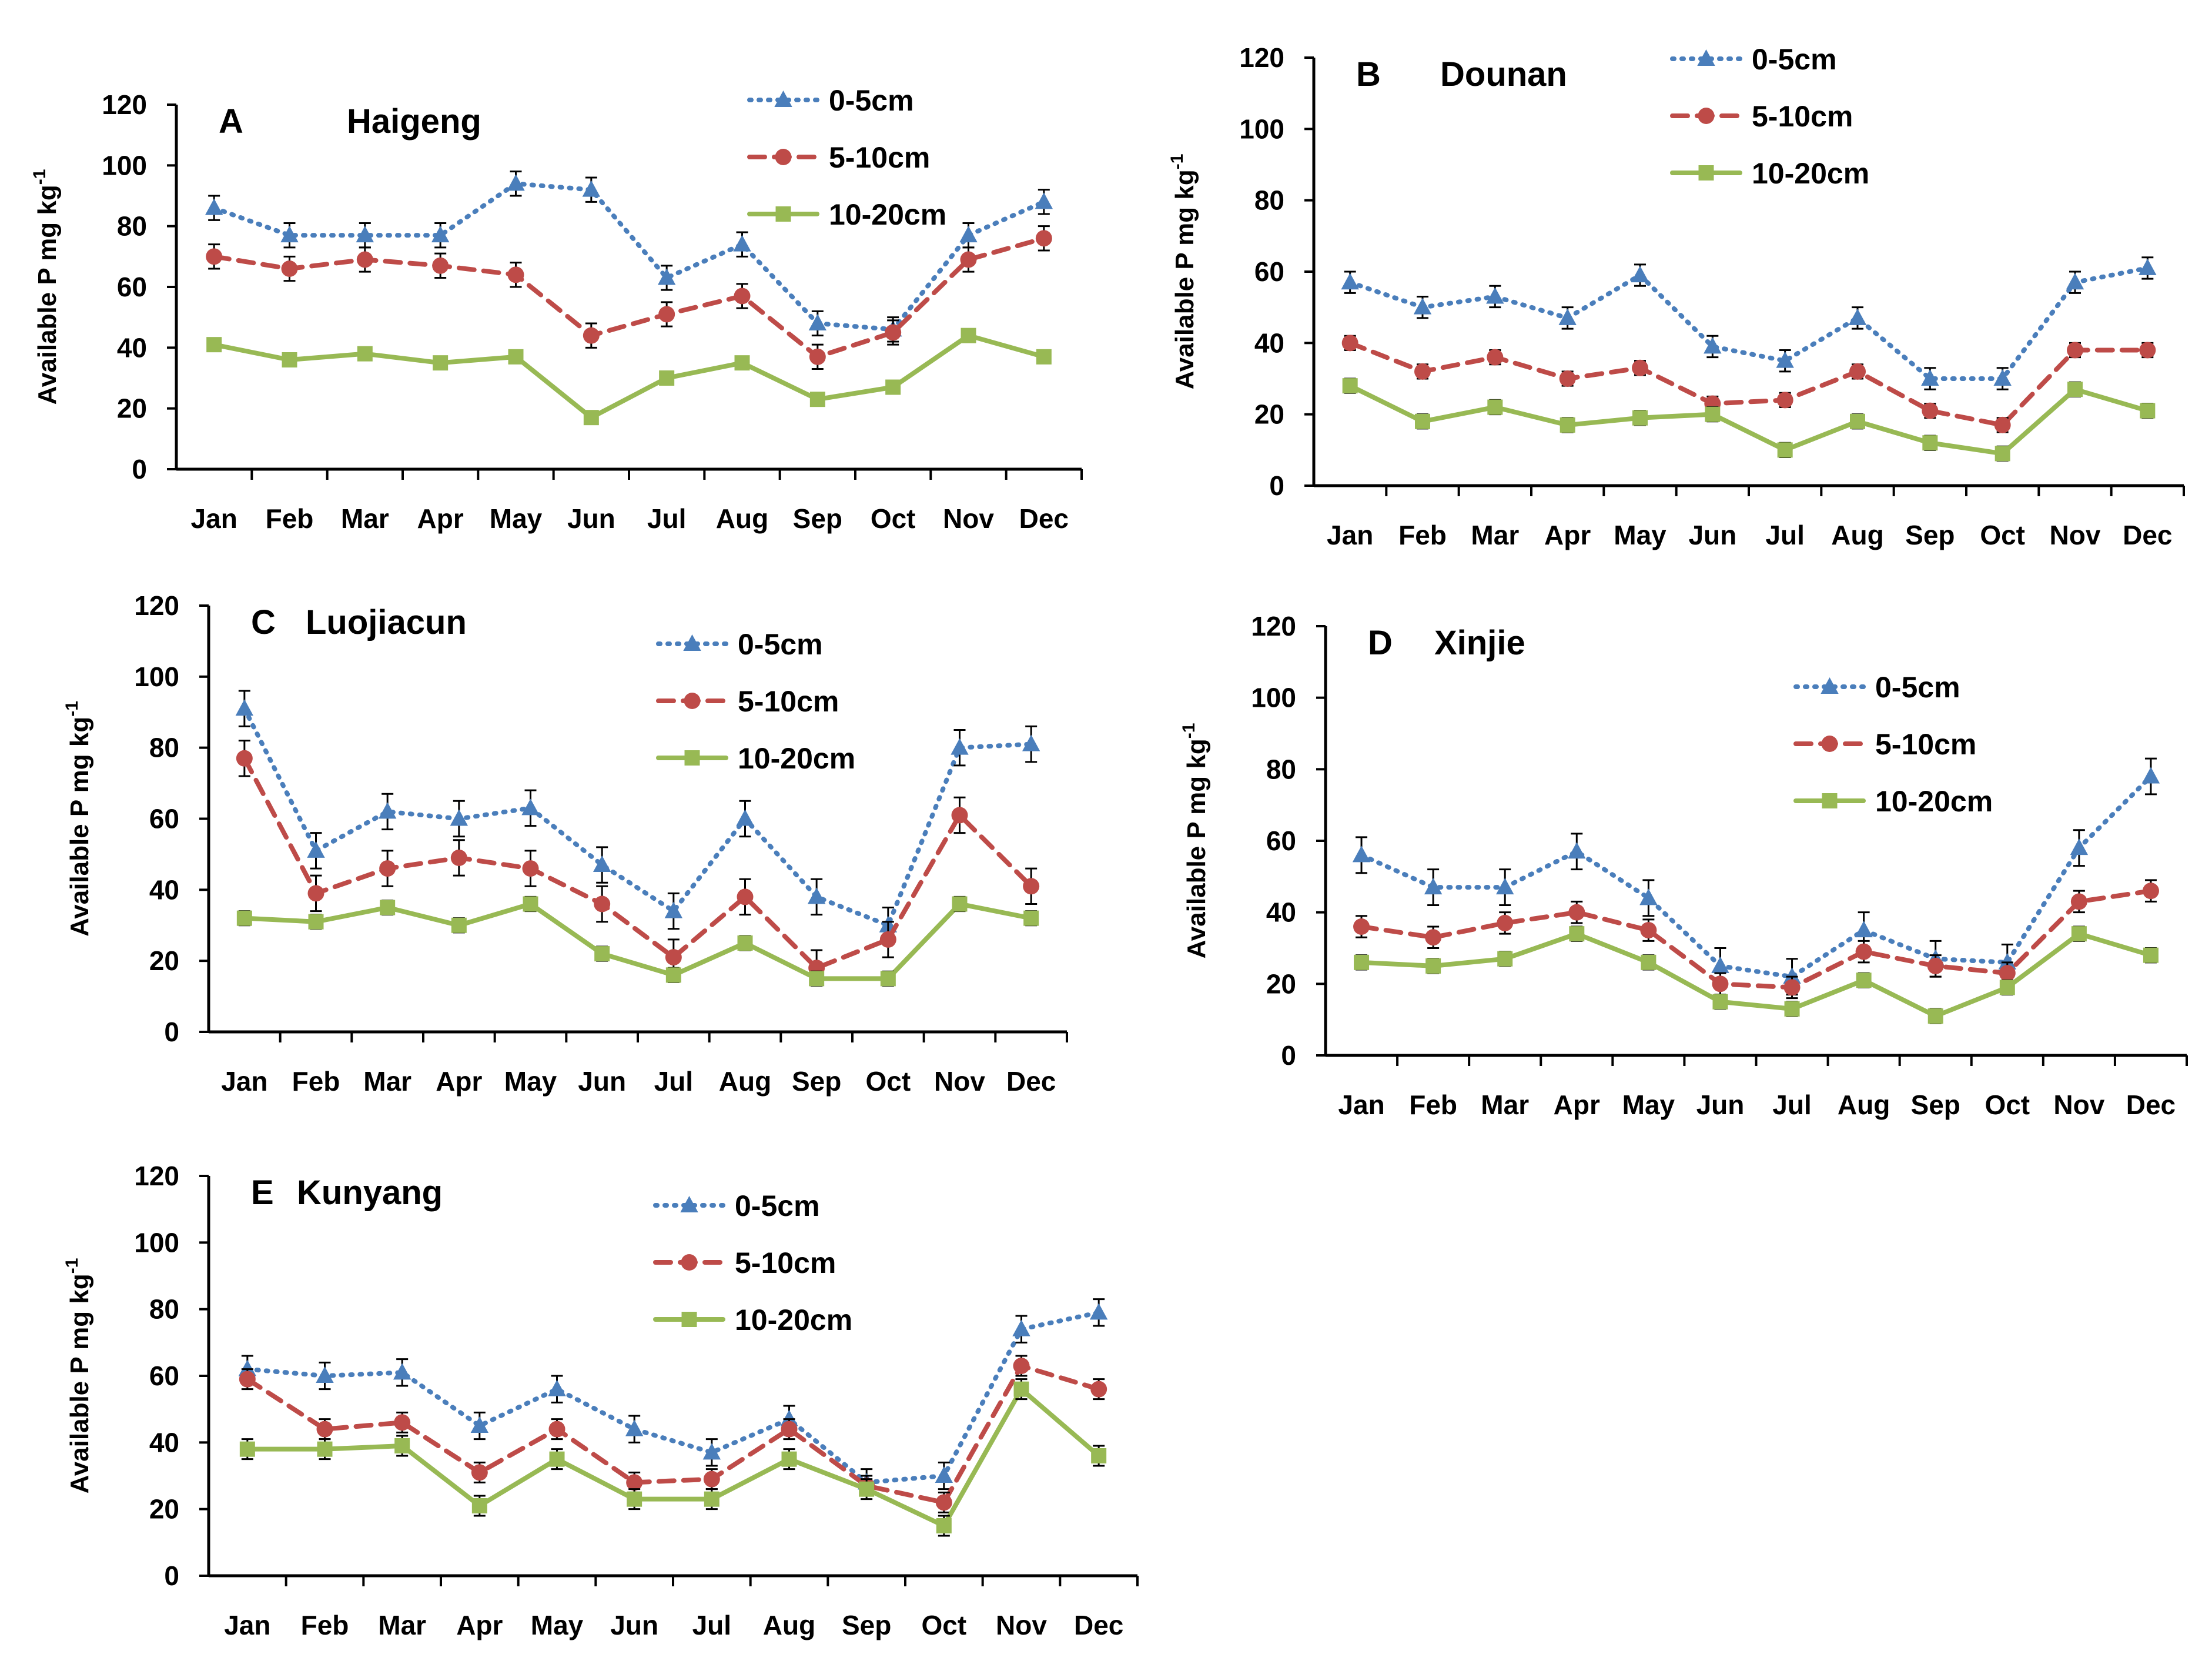  What do you see at coordinates (1195, 841) in the screenshot?
I see `y-axis-title: Available P mg kg-1` at bounding box center [1195, 841].